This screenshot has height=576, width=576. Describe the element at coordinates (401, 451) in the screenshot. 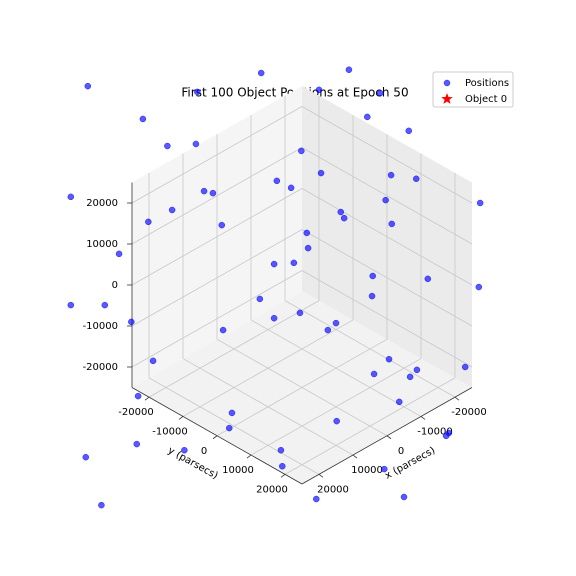

I see `x-tick-label: 0` at that location.